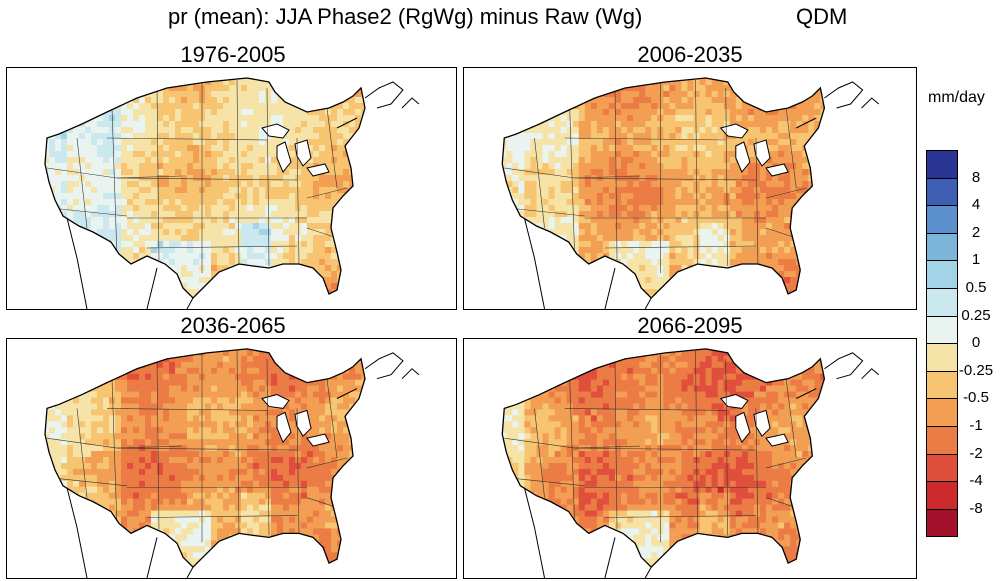 The image size is (1005, 581). I want to click on colorbar-tick-label: 1, so click(976, 260).